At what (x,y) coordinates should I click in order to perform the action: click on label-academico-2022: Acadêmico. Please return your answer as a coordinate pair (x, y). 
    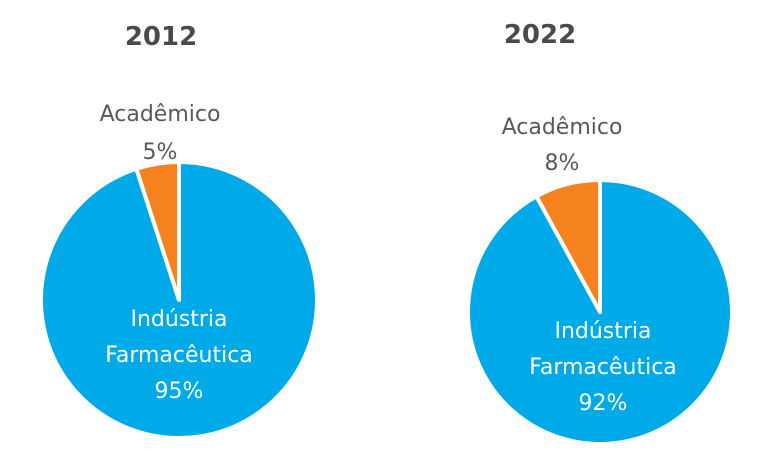
    Looking at the image, I should click on (562, 127).